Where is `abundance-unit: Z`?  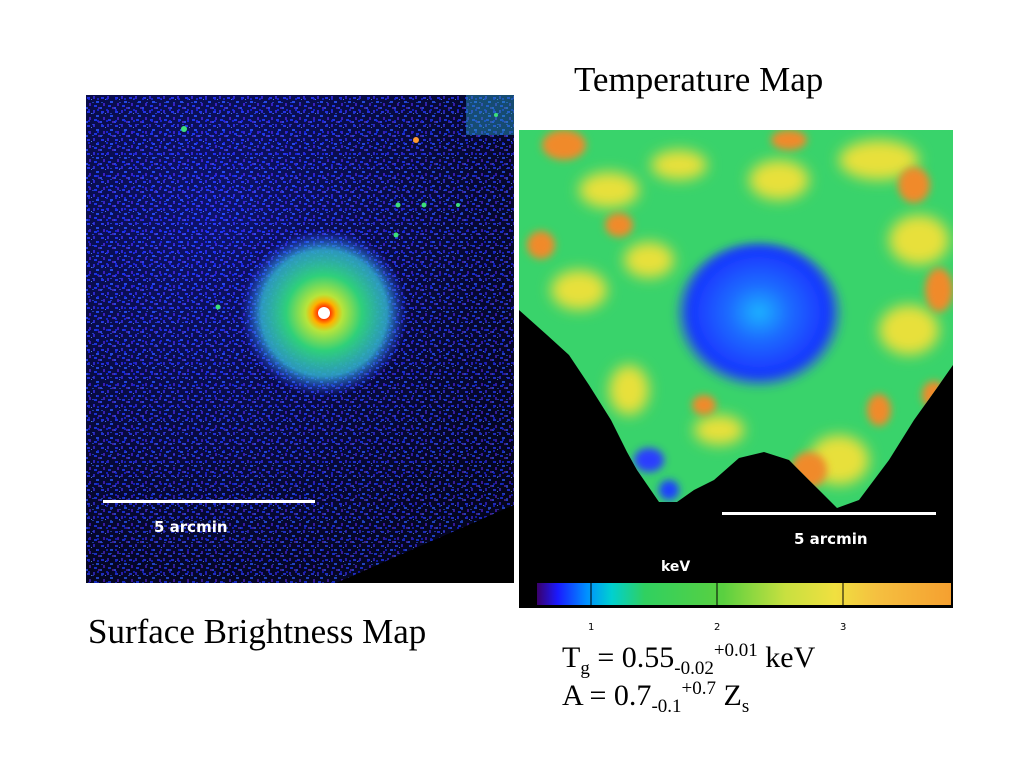
abundance-unit: Z is located at coordinates (728, 695).